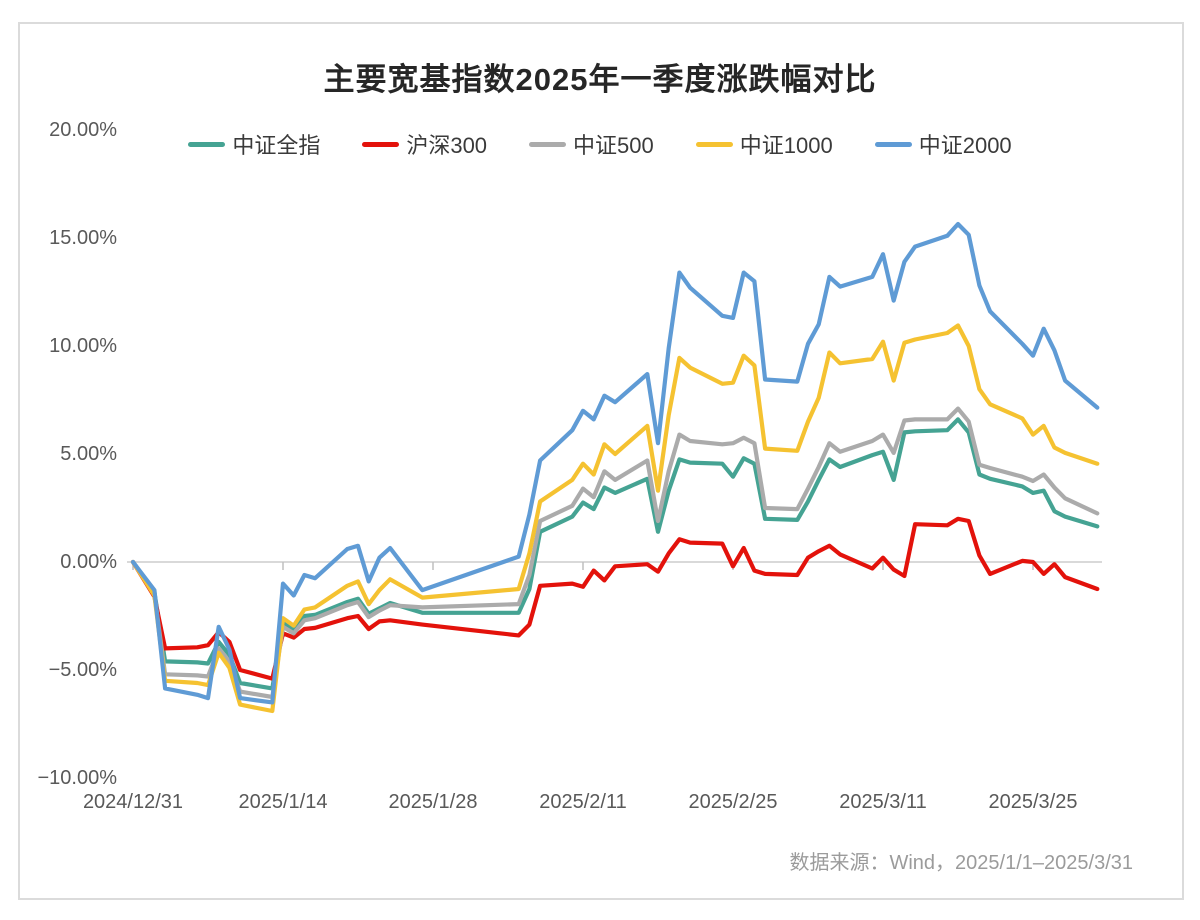 The width and height of the screenshot is (1200, 920). What do you see at coordinates (83, 130) in the screenshot?
I see `y-axis-tick-label: 20.00%` at bounding box center [83, 130].